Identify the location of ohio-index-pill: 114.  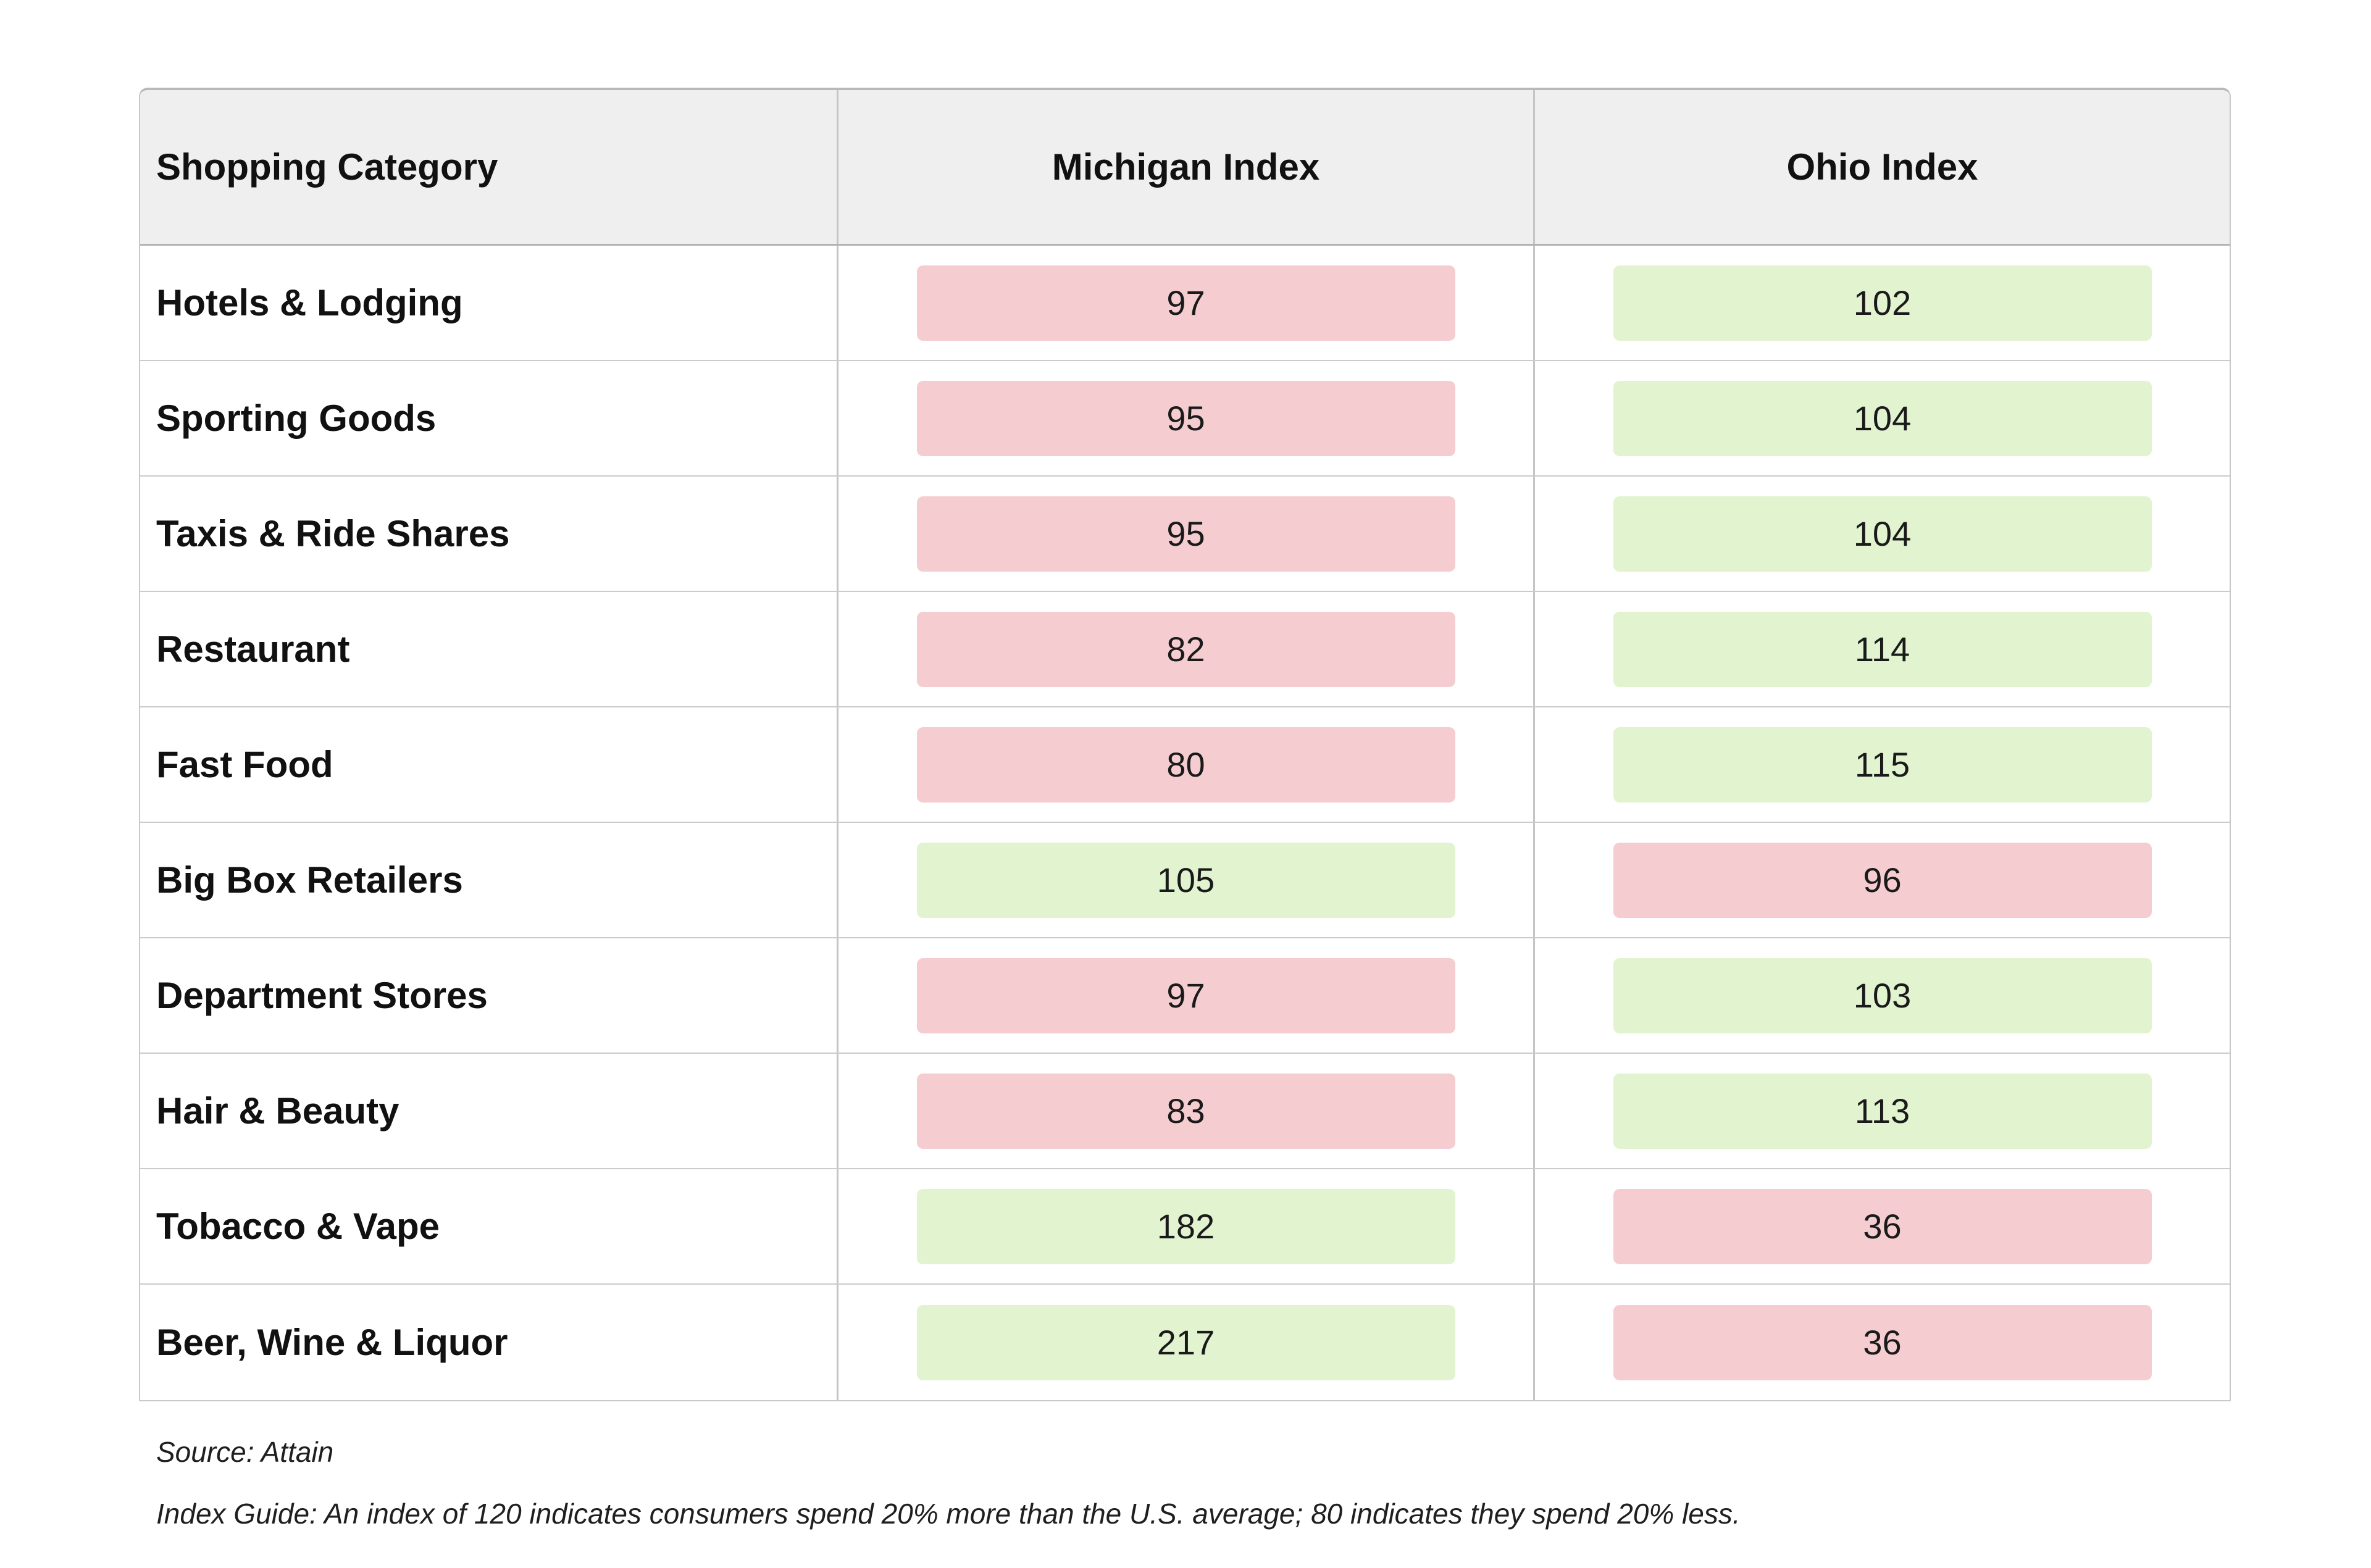
(1882, 649).